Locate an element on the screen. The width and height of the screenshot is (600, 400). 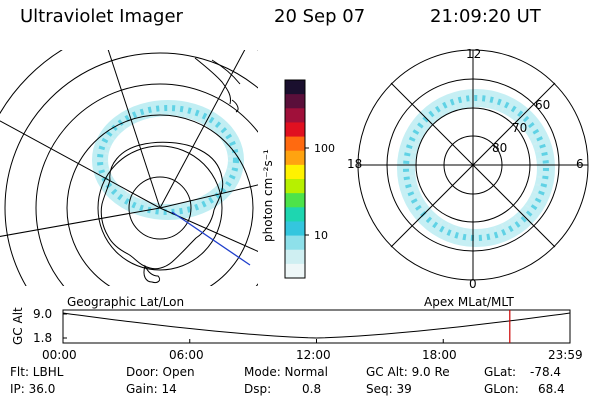
alt-xtick-4: 23:59 is located at coordinates (565, 355).